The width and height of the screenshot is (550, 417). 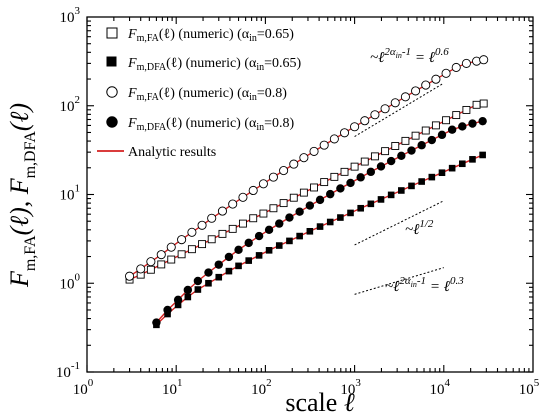 I want to click on x-axis-title: scale ℓ, so click(x=319, y=402).